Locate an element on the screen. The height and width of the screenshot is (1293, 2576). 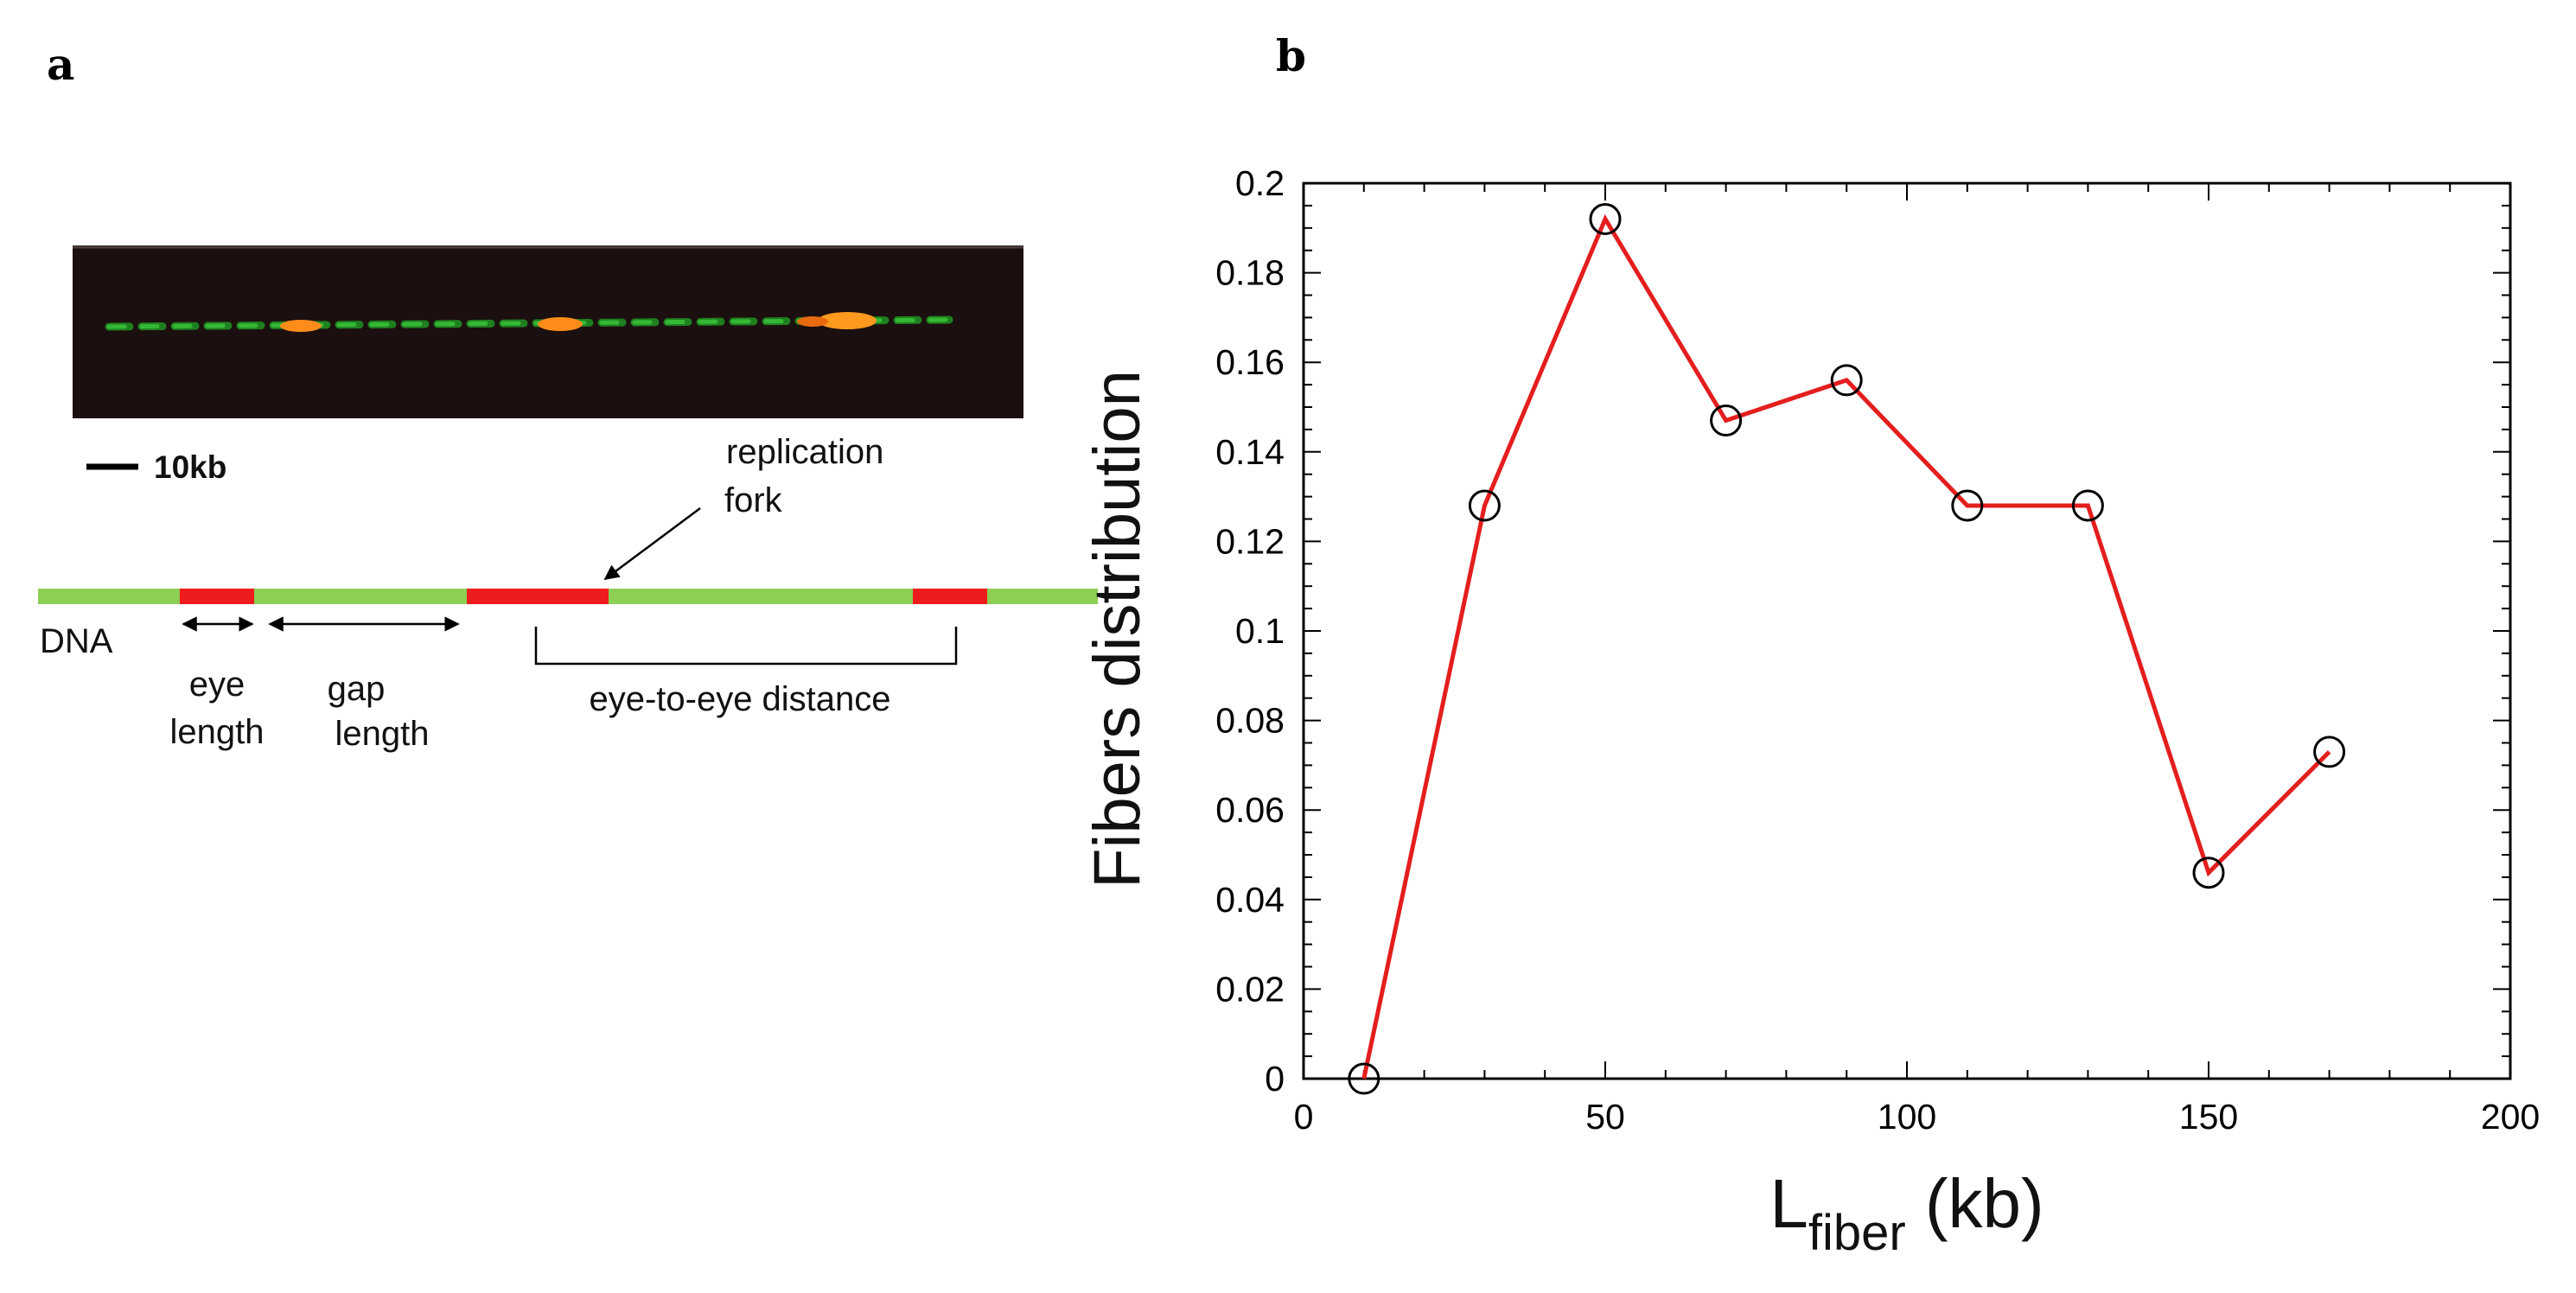
y-tick-label: 0.02 is located at coordinates (1250, 989).